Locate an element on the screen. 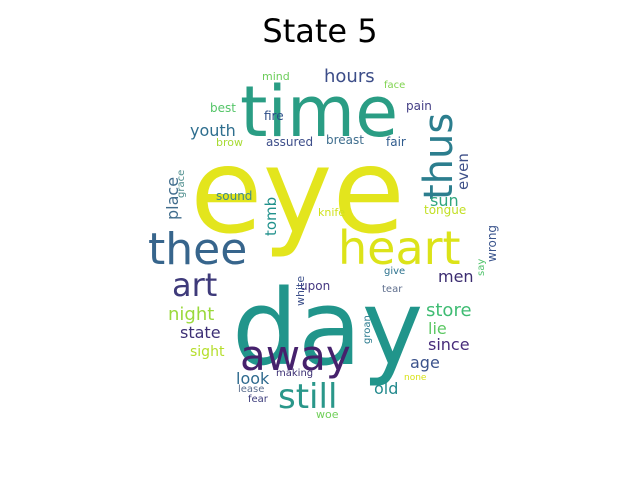 This screenshot has height=480, width=640. word-wrong: wrong is located at coordinates (492, 243).